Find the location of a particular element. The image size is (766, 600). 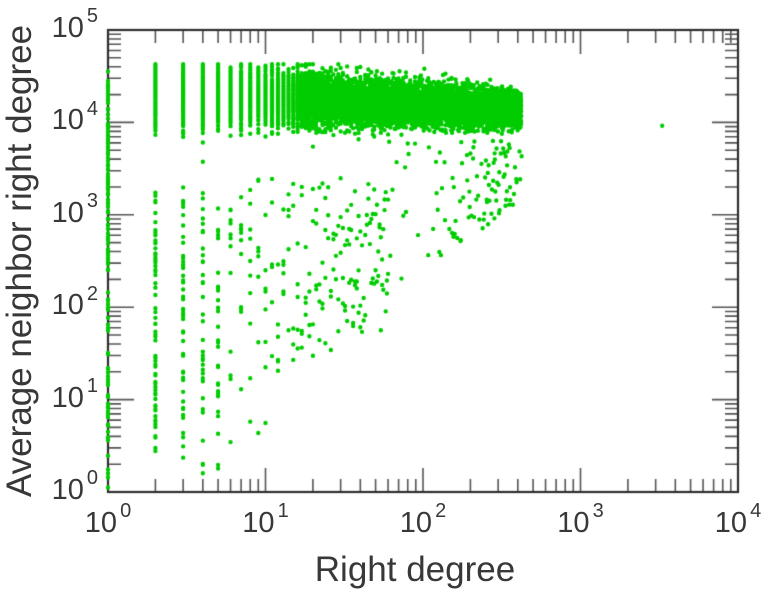

x-tick-label-10e0: 10 0 is located at coordinates (108, 519).